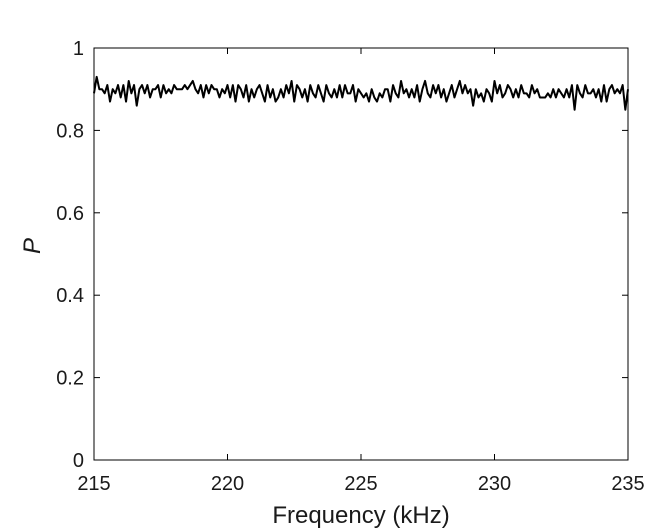 This screenshot has width=666, height=529. I want to click on y-tick-label: 0, so click(78, 461).